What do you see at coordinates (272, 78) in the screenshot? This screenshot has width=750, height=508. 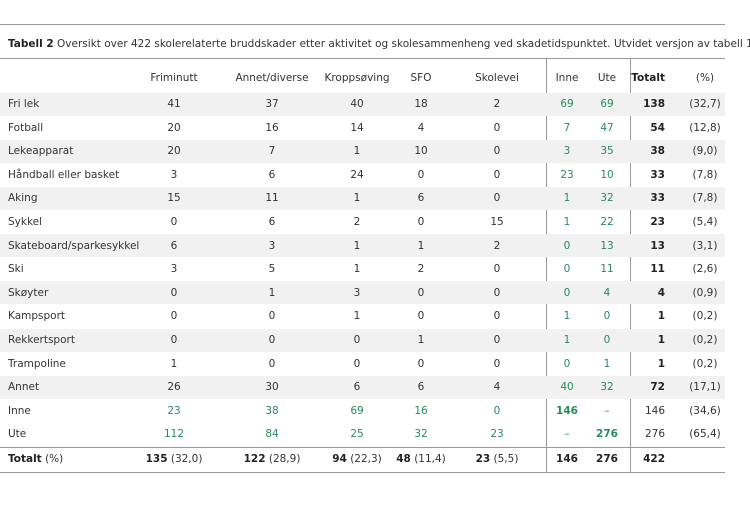 I see `column-header: Annet/diverse` at bounding box center [272, 78].